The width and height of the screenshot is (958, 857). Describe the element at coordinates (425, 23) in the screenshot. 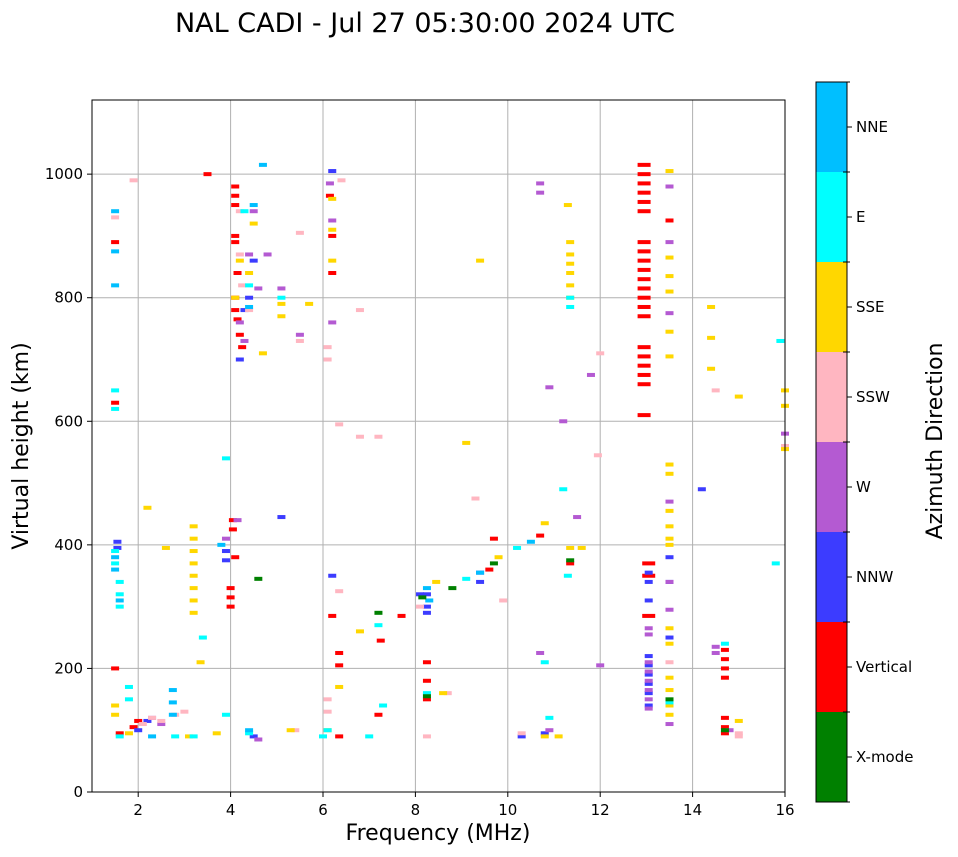

I see `chart-title: NAL CADI - Jul 27 05:30:00 2024 UTC` at that location.